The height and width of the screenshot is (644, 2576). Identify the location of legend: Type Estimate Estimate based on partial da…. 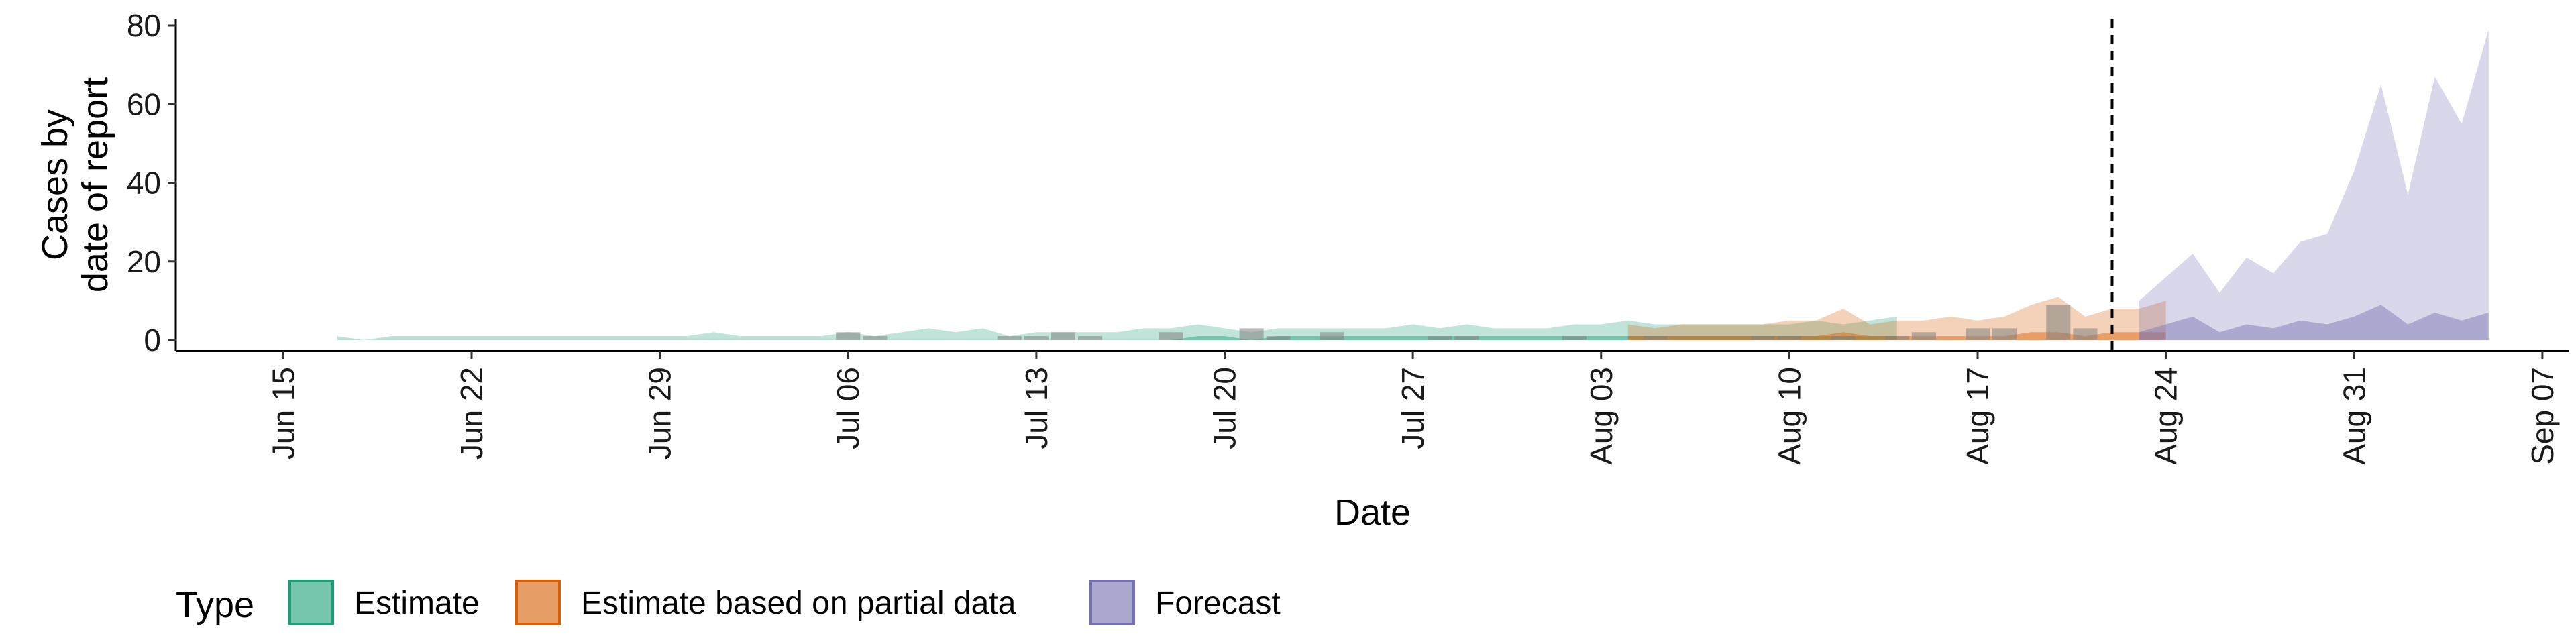
(728, 602).